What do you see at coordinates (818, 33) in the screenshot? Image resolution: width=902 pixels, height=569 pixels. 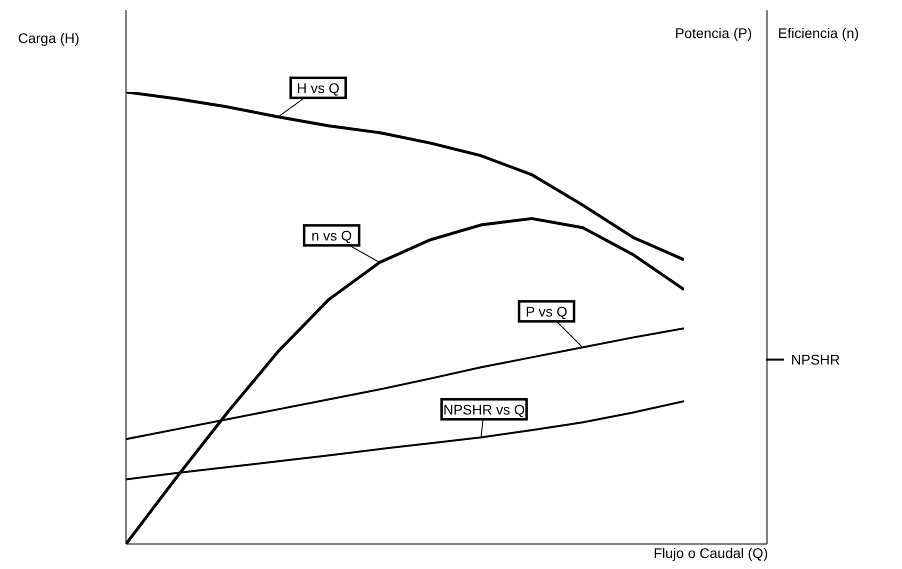 I see `y3-axis-title: Eficiencia (n)` at bounding box center [818, 33].